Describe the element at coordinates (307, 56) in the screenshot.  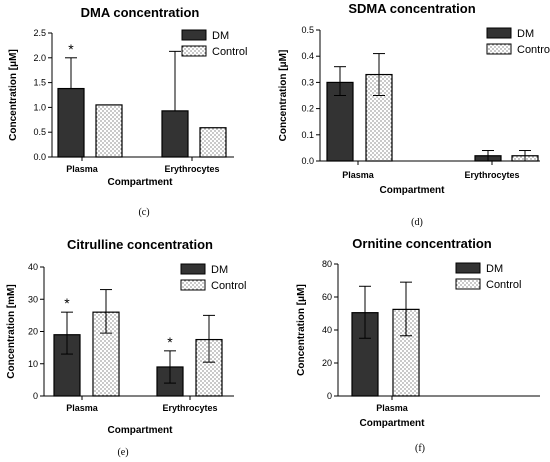
I see `y-tick-label: 0.4` at that location.